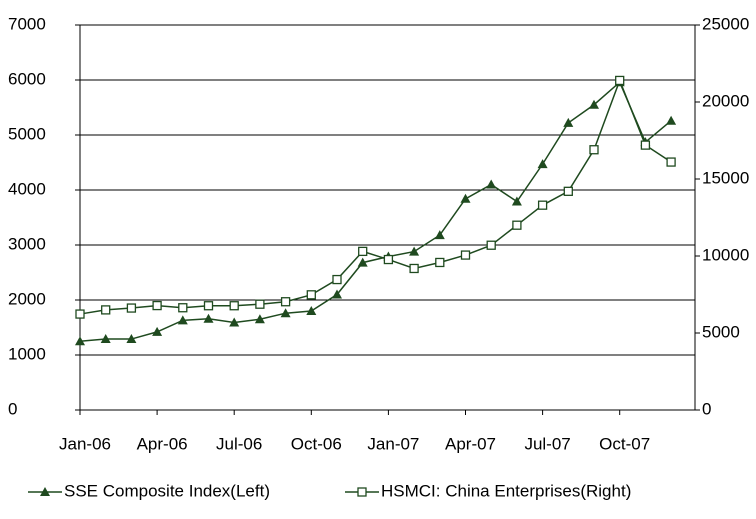  I want to click on x-tick-label: Jan-07, so click(393, 443).